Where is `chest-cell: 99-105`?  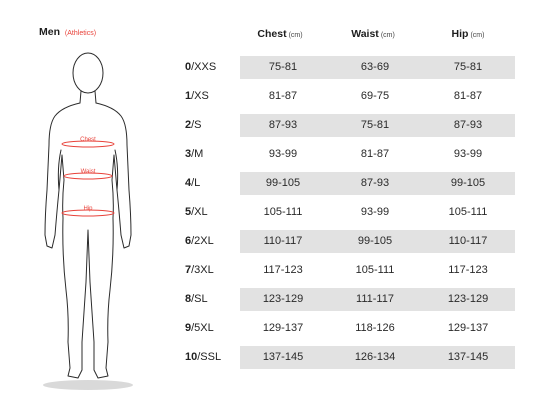 chest-cell: 99-105 is located at coordinates (283, 183).